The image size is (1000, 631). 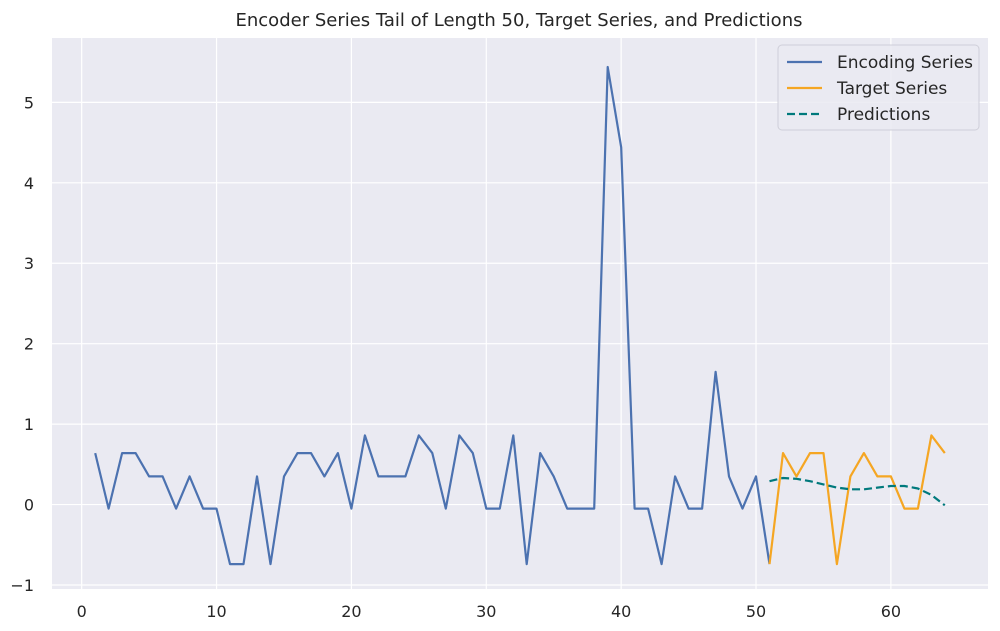 What do you see at coordinates (905, 63) in the screenshot?
I see `legend-label-0: Encoding Series` at bounding box center [905, 63].